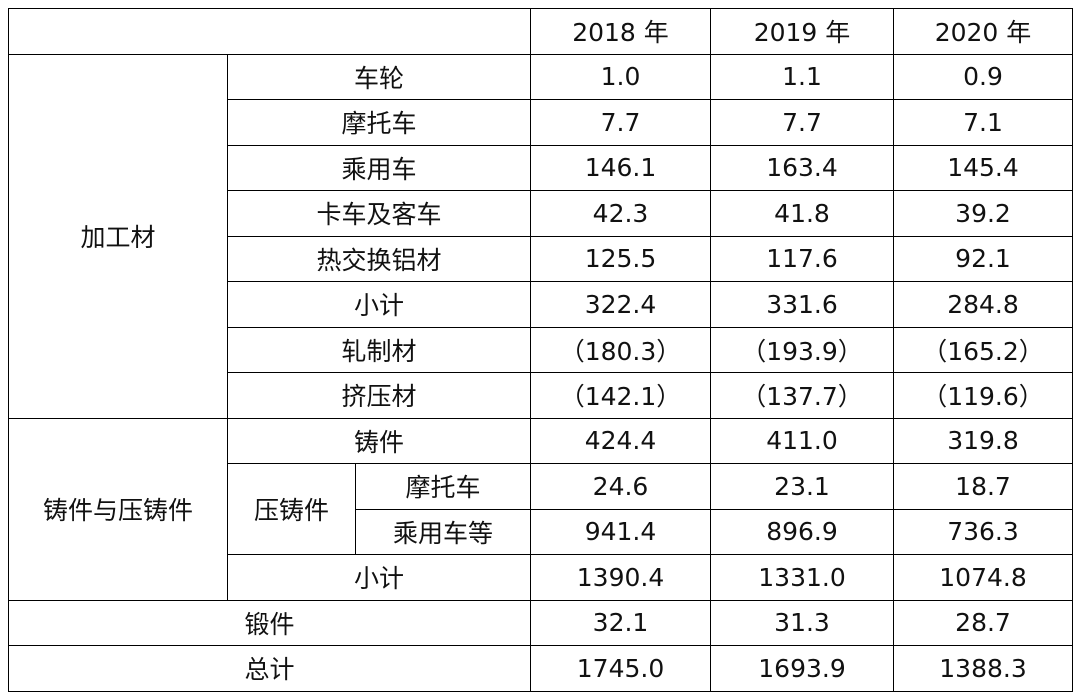 The height and width of the screenshot is (699, 1080). I want to click on value-cell: 284.8, so click(983, 304).